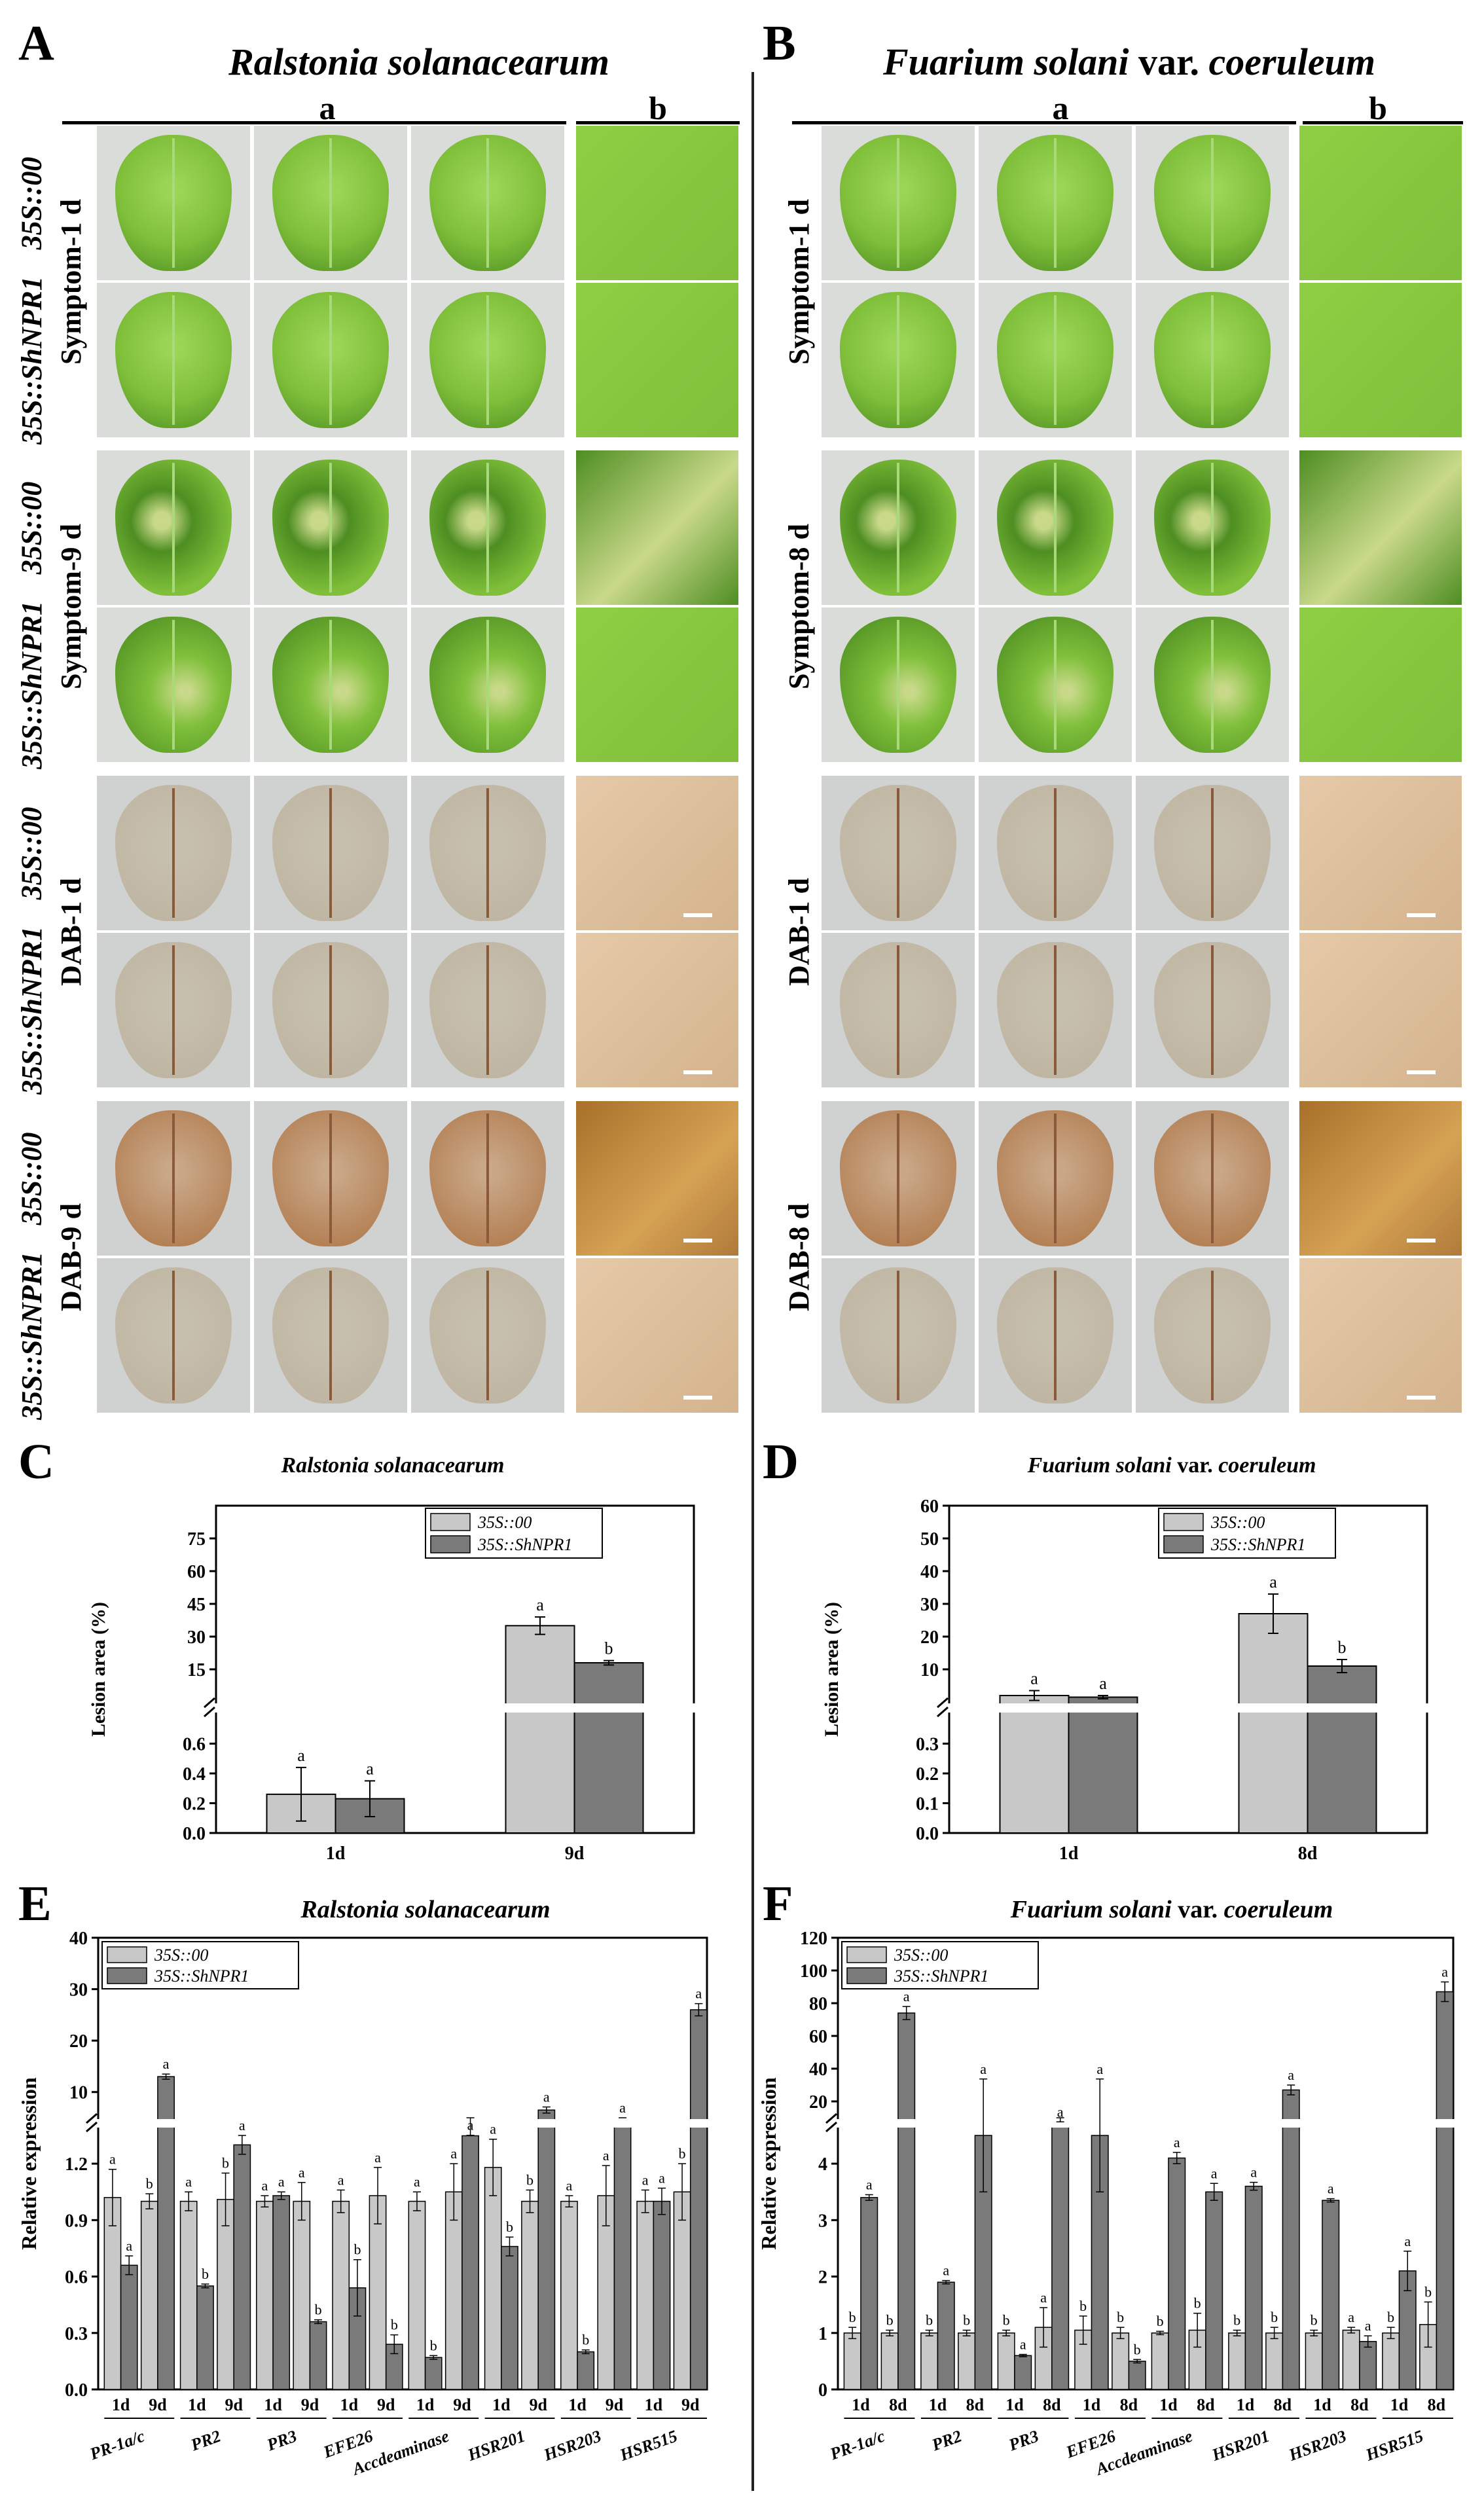 Image resolution: width=1484 pixels, height=2504 pixels. Describe the element at coordinates (393, 1465) in the screenshot. I see `panel-C-title: Ralstonia solanacearum` at that location.